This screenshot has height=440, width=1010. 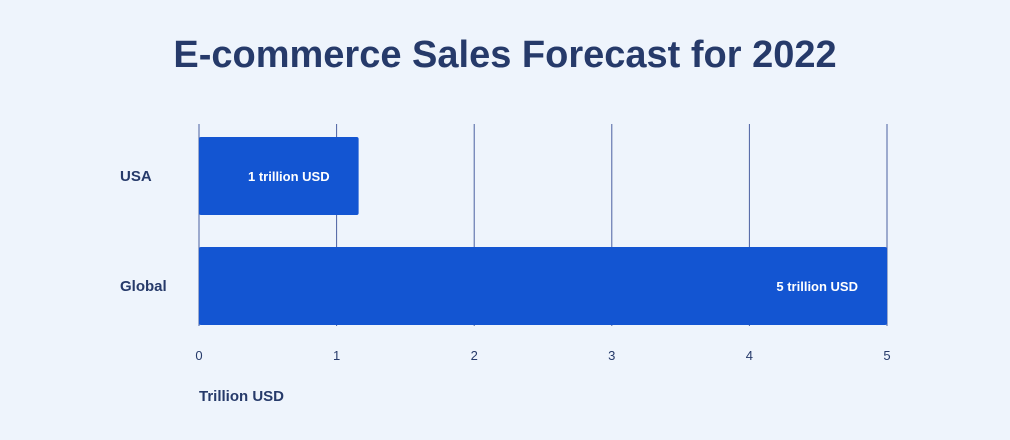 What do you see at coordinates (817, 286) in the screenshot?
I see `bar-data-label: 5 trillion USD` at bounding box center [817, 286].